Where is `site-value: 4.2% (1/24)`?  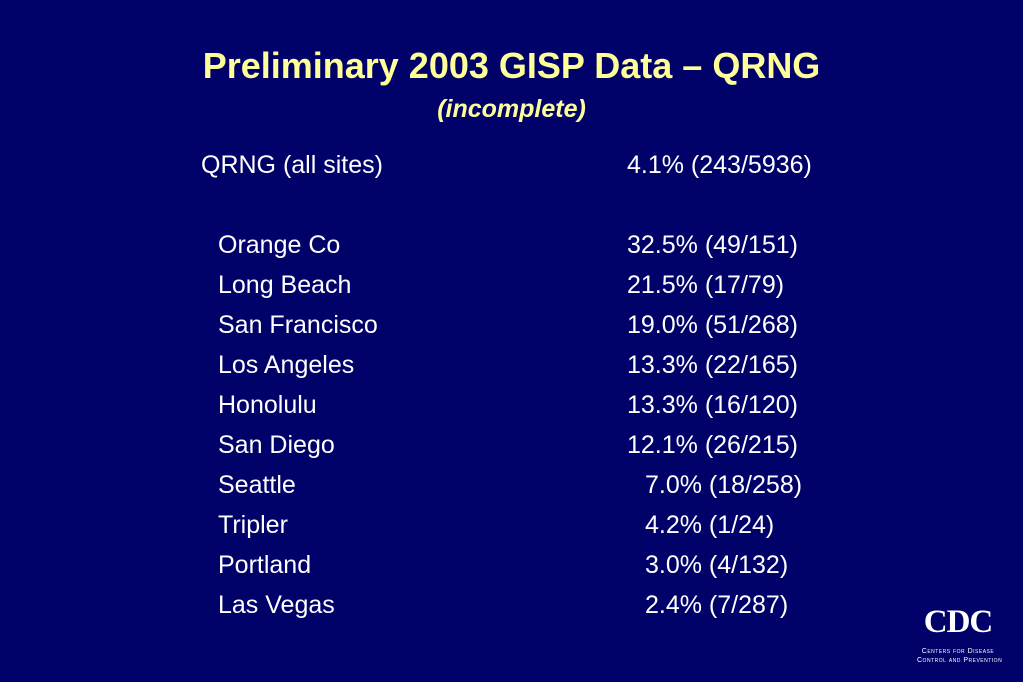
site-value: 4.2% (1/24) is located at coordinates (710, 525).